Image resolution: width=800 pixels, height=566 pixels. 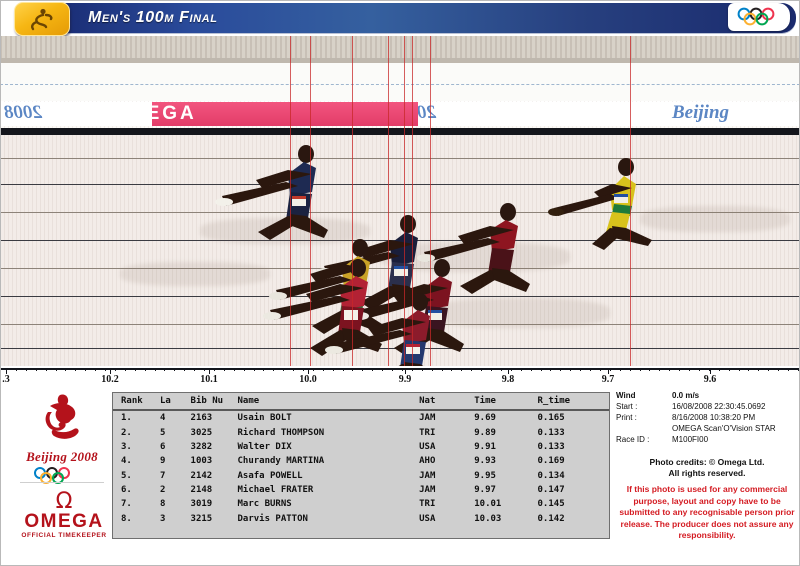 What do you see at coordinates (600, 204) in the screenshot?
I see `athlete-usain-bolt` at bounding box center [600, 204].